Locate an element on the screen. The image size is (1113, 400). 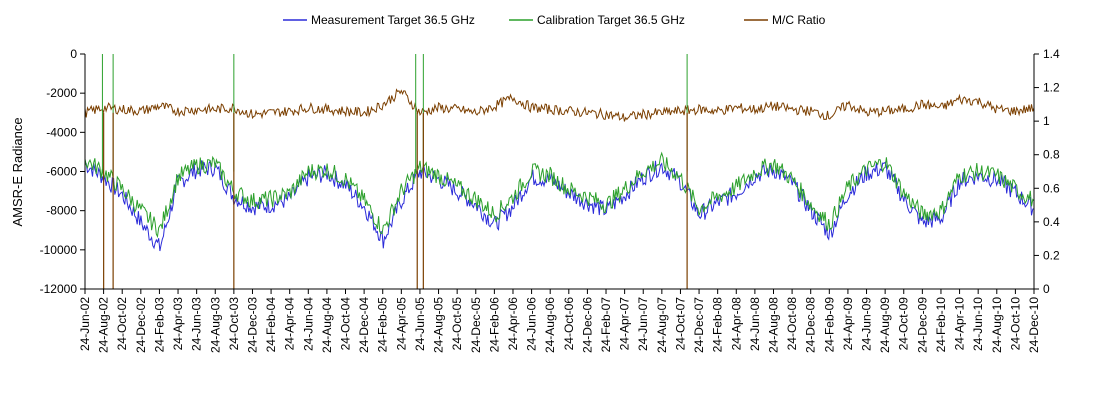
y2-tick-label: 0.6 is located at coordinates (1051, 188).